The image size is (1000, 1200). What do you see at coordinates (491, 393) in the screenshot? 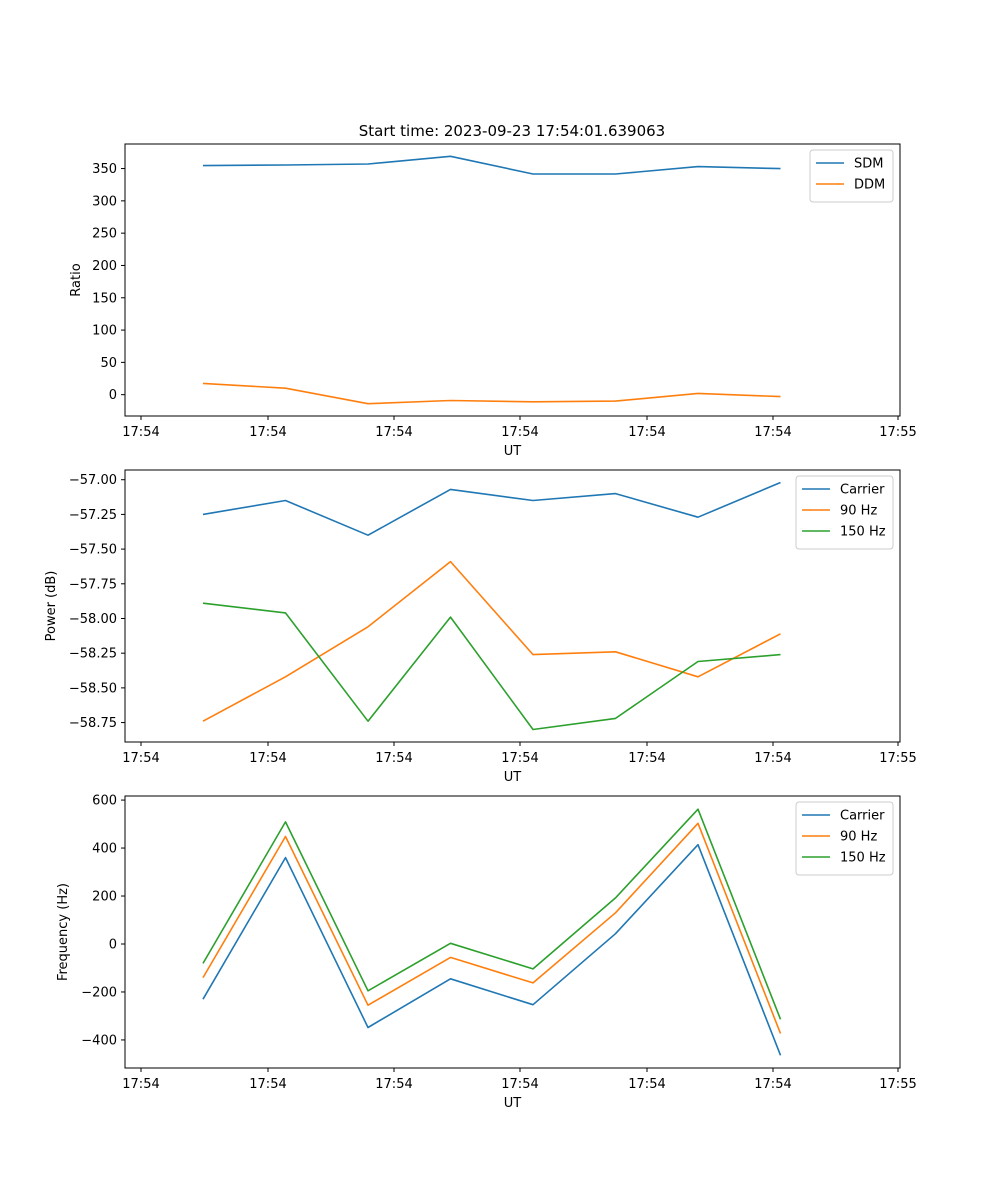
I see `series-line-ddm` at bounding box center [491, 393].